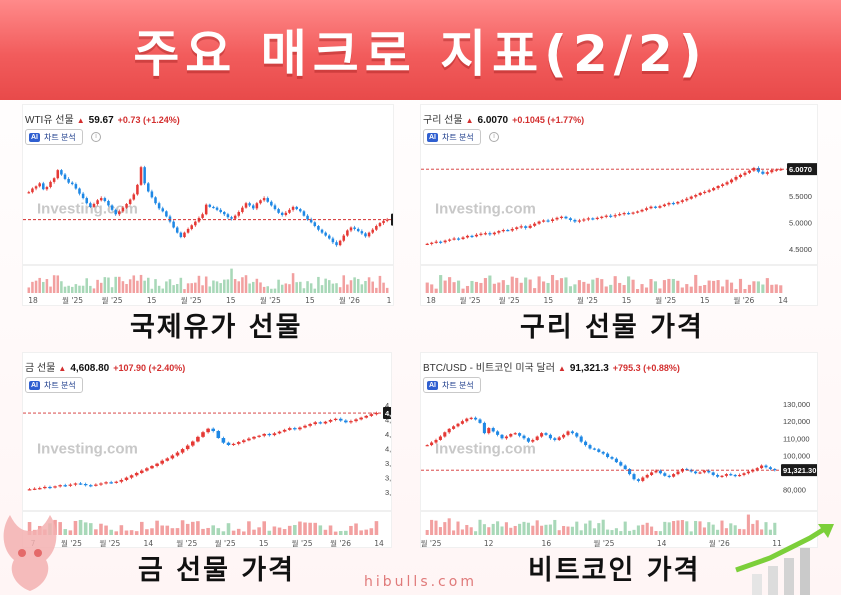 Image resolution: width=841 pixels, height=595 pixels. What do you see at coordinates (392, 219) in the screenshot?
I see `current-price-tag` at bounding box center [392, 219].